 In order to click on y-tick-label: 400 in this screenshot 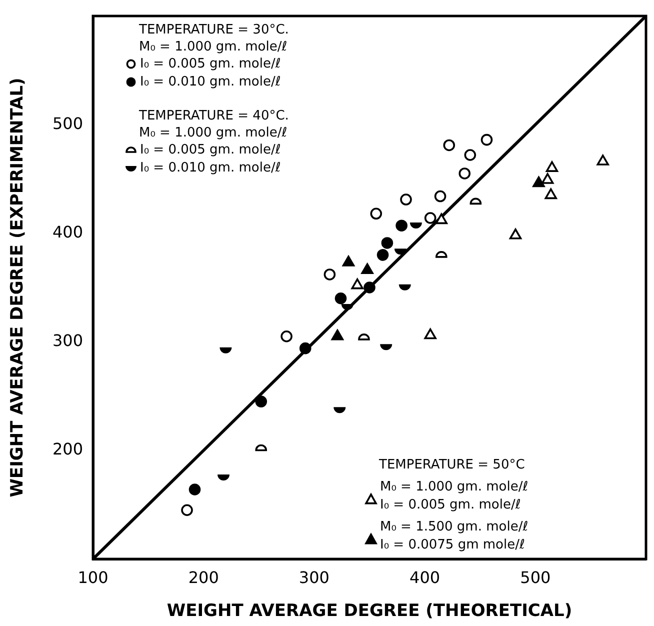, I will do `click(67, 232)`.